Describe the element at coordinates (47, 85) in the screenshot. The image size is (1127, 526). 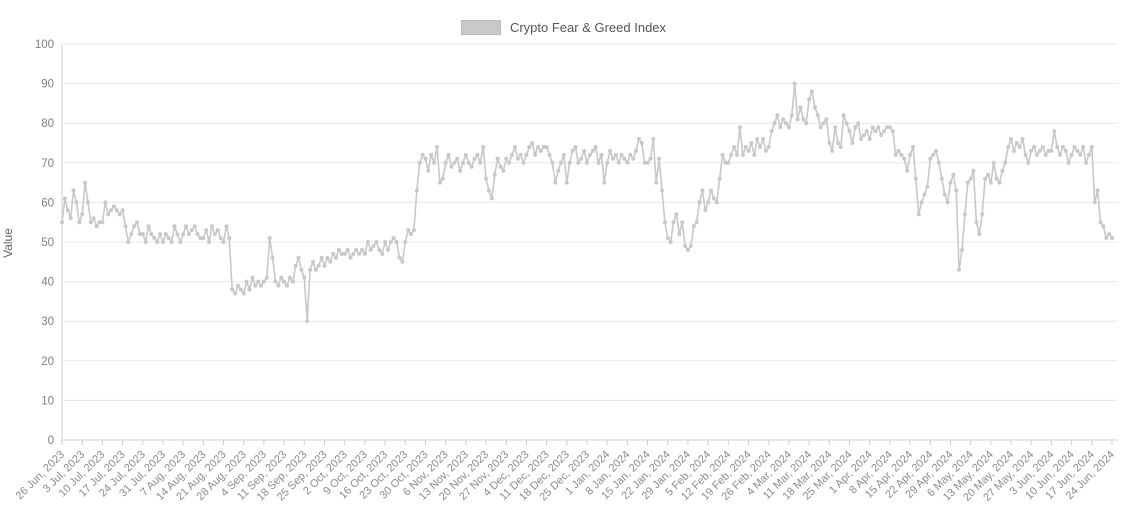
I see `y-tick-label: 90` at that location.